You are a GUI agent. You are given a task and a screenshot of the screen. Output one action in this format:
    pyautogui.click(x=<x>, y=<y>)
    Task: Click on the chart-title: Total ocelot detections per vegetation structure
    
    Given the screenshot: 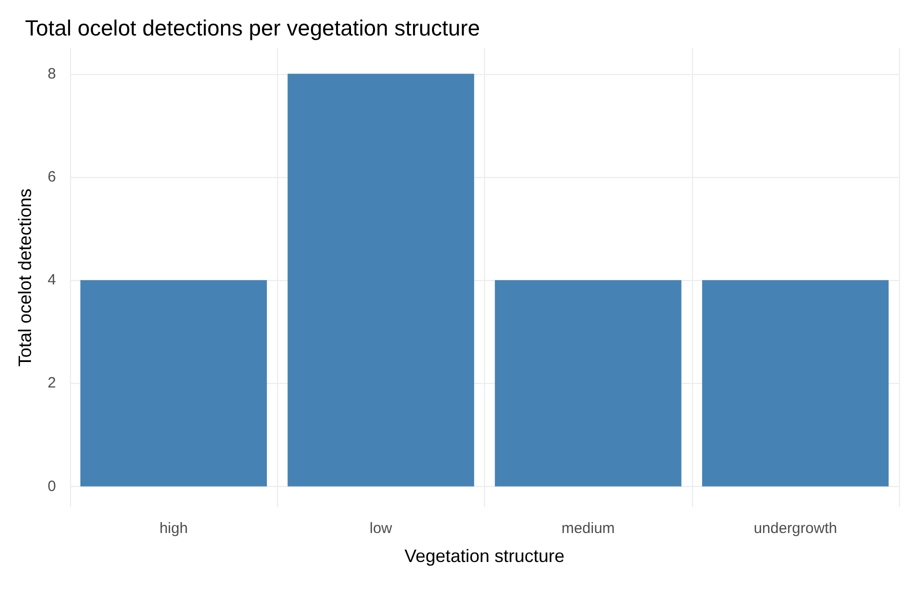 What is the action you would take?
    pyautogui.click(x=252, y=28)
    